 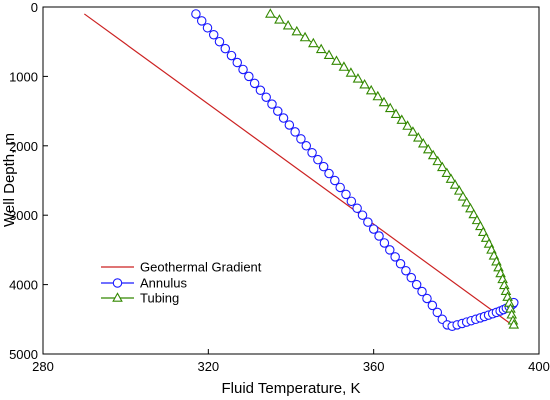 What do you see at coordinates (34, 7) in the screenshot?
I see `y-tick-label: 0` at bounding box center [34, 7].